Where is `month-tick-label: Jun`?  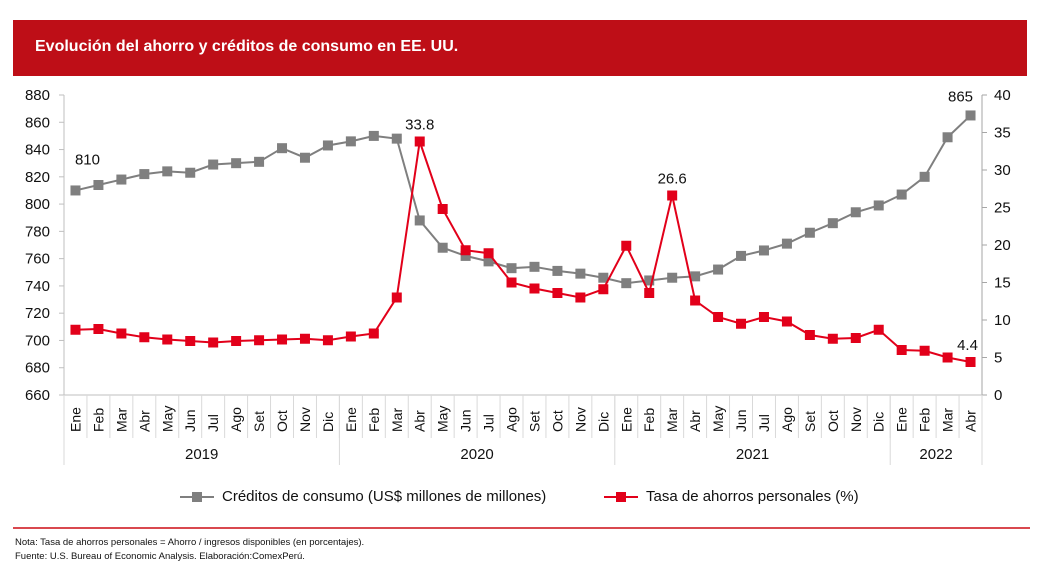 month-tick-label: Jun is located at coordinates (741, 420).